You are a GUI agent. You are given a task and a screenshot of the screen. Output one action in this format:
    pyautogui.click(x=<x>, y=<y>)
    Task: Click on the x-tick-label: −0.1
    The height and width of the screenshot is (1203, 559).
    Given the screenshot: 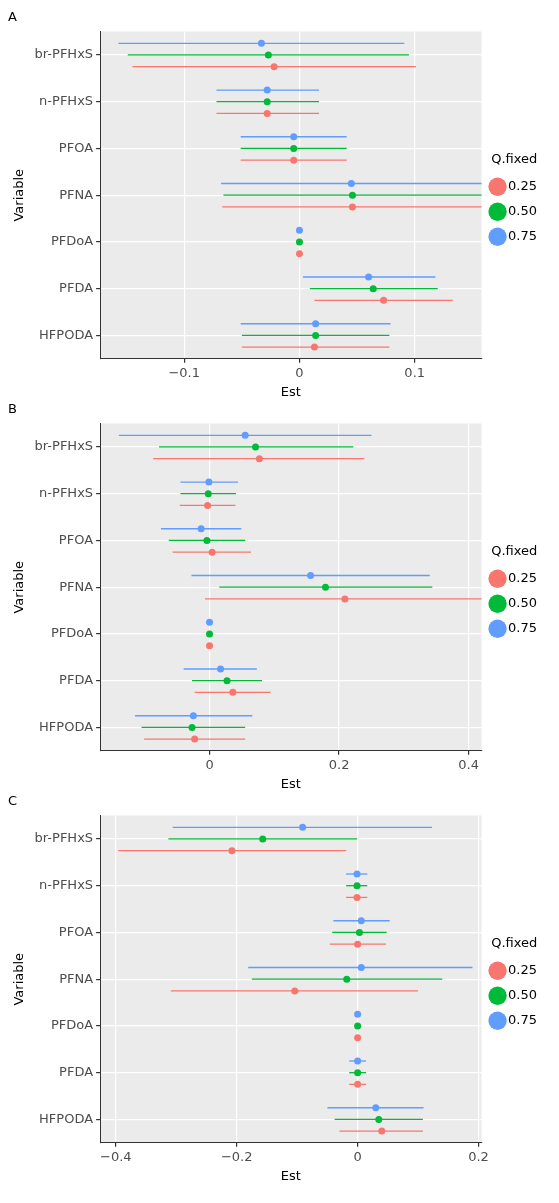 What is the action you would take?
    pyautogui.click(x=184, y=372)
    